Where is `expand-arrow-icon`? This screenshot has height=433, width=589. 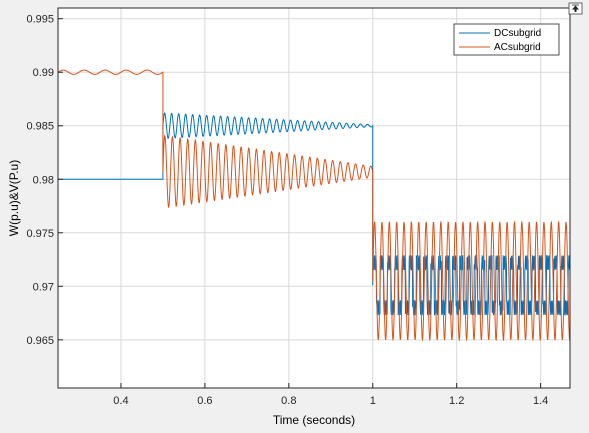
expand-arrow-icon is located at coordinates (575, 8).